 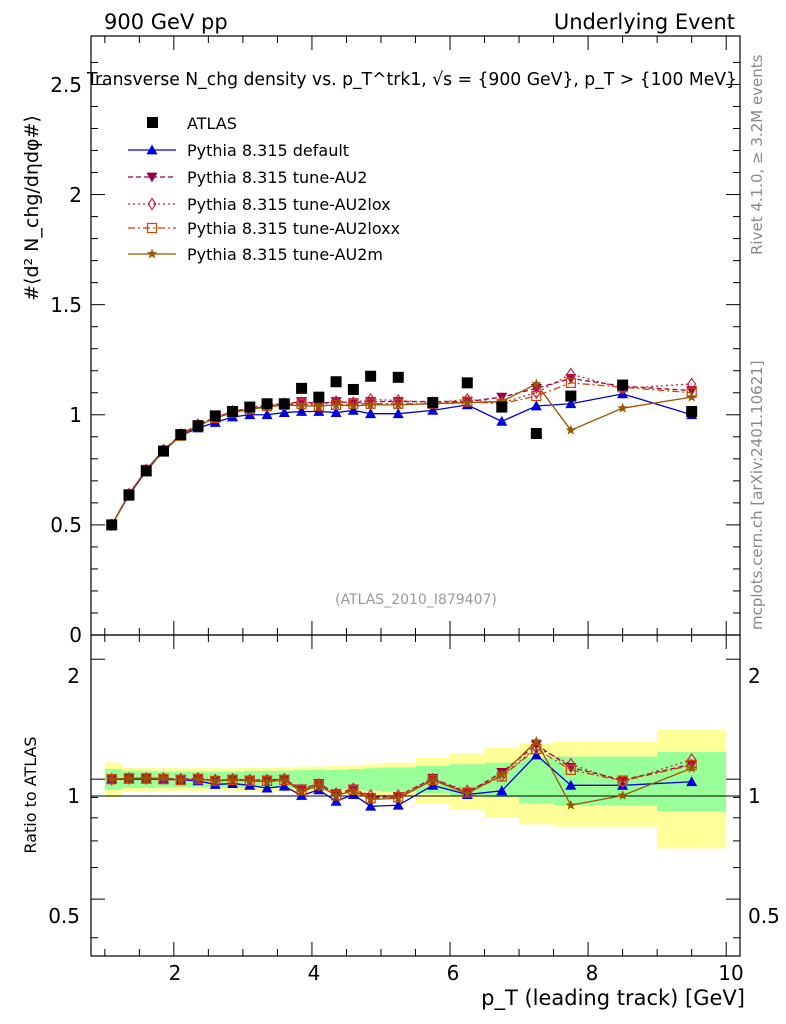 I want to click on x-tick-label: 8, so click(x=592, y=973).